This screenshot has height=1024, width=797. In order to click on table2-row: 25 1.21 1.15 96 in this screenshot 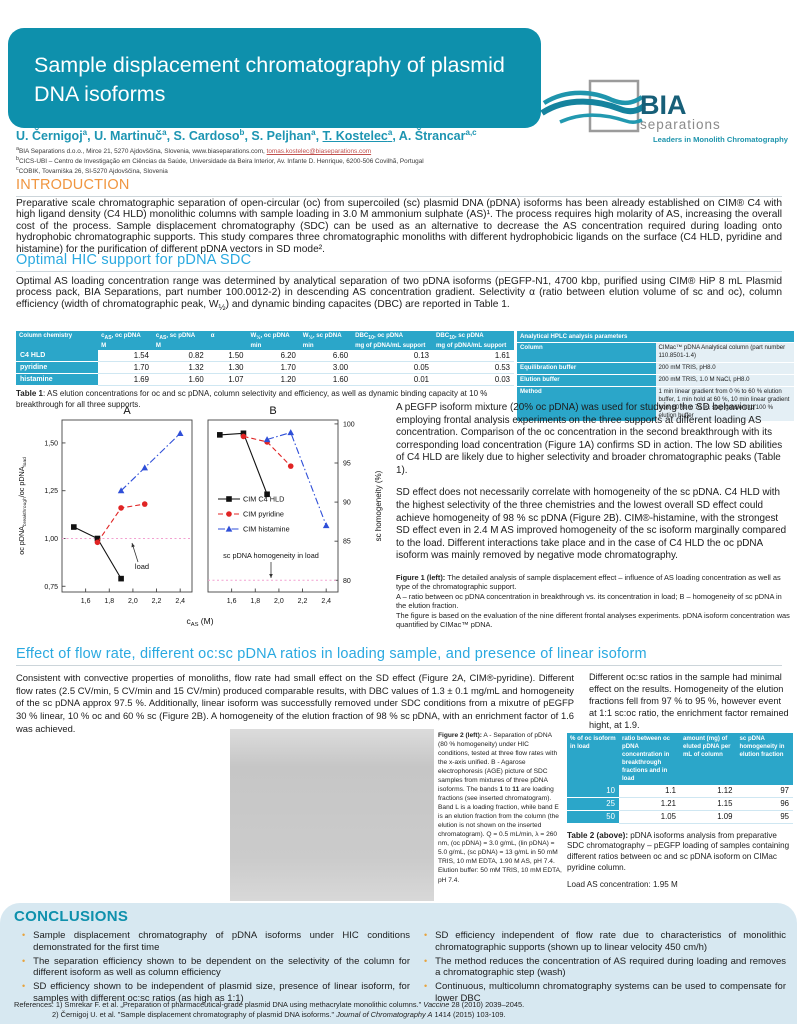, I will do `click(680, 804)`.